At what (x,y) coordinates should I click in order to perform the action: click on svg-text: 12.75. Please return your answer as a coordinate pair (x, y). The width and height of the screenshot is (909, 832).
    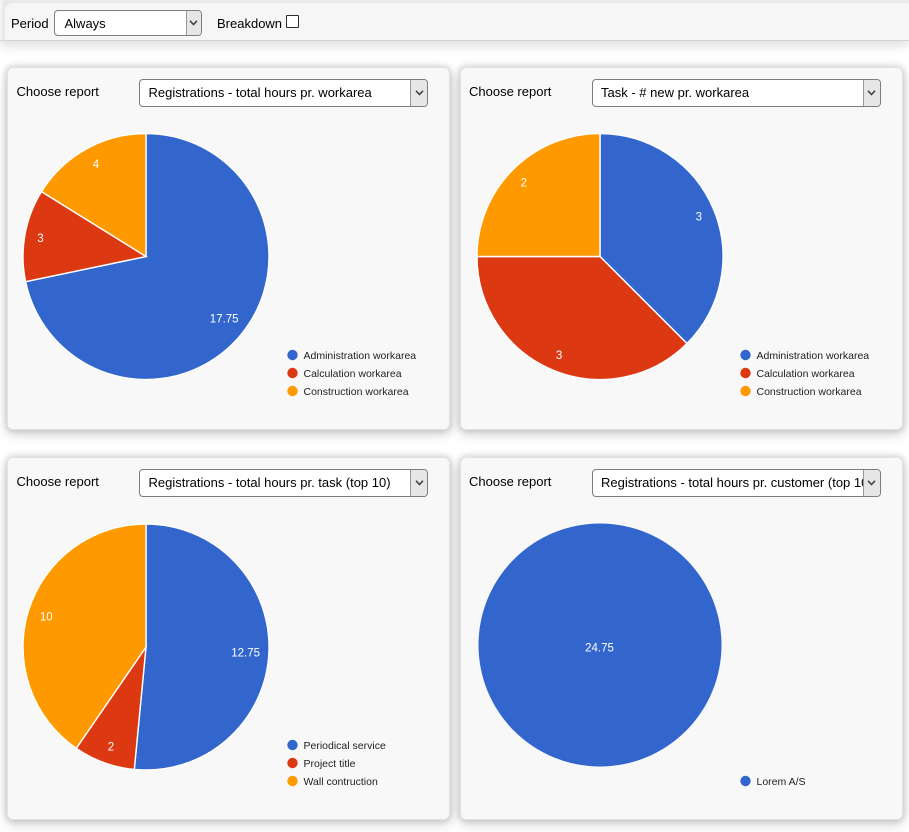
    Looking at the image, I should click on (245, 653).